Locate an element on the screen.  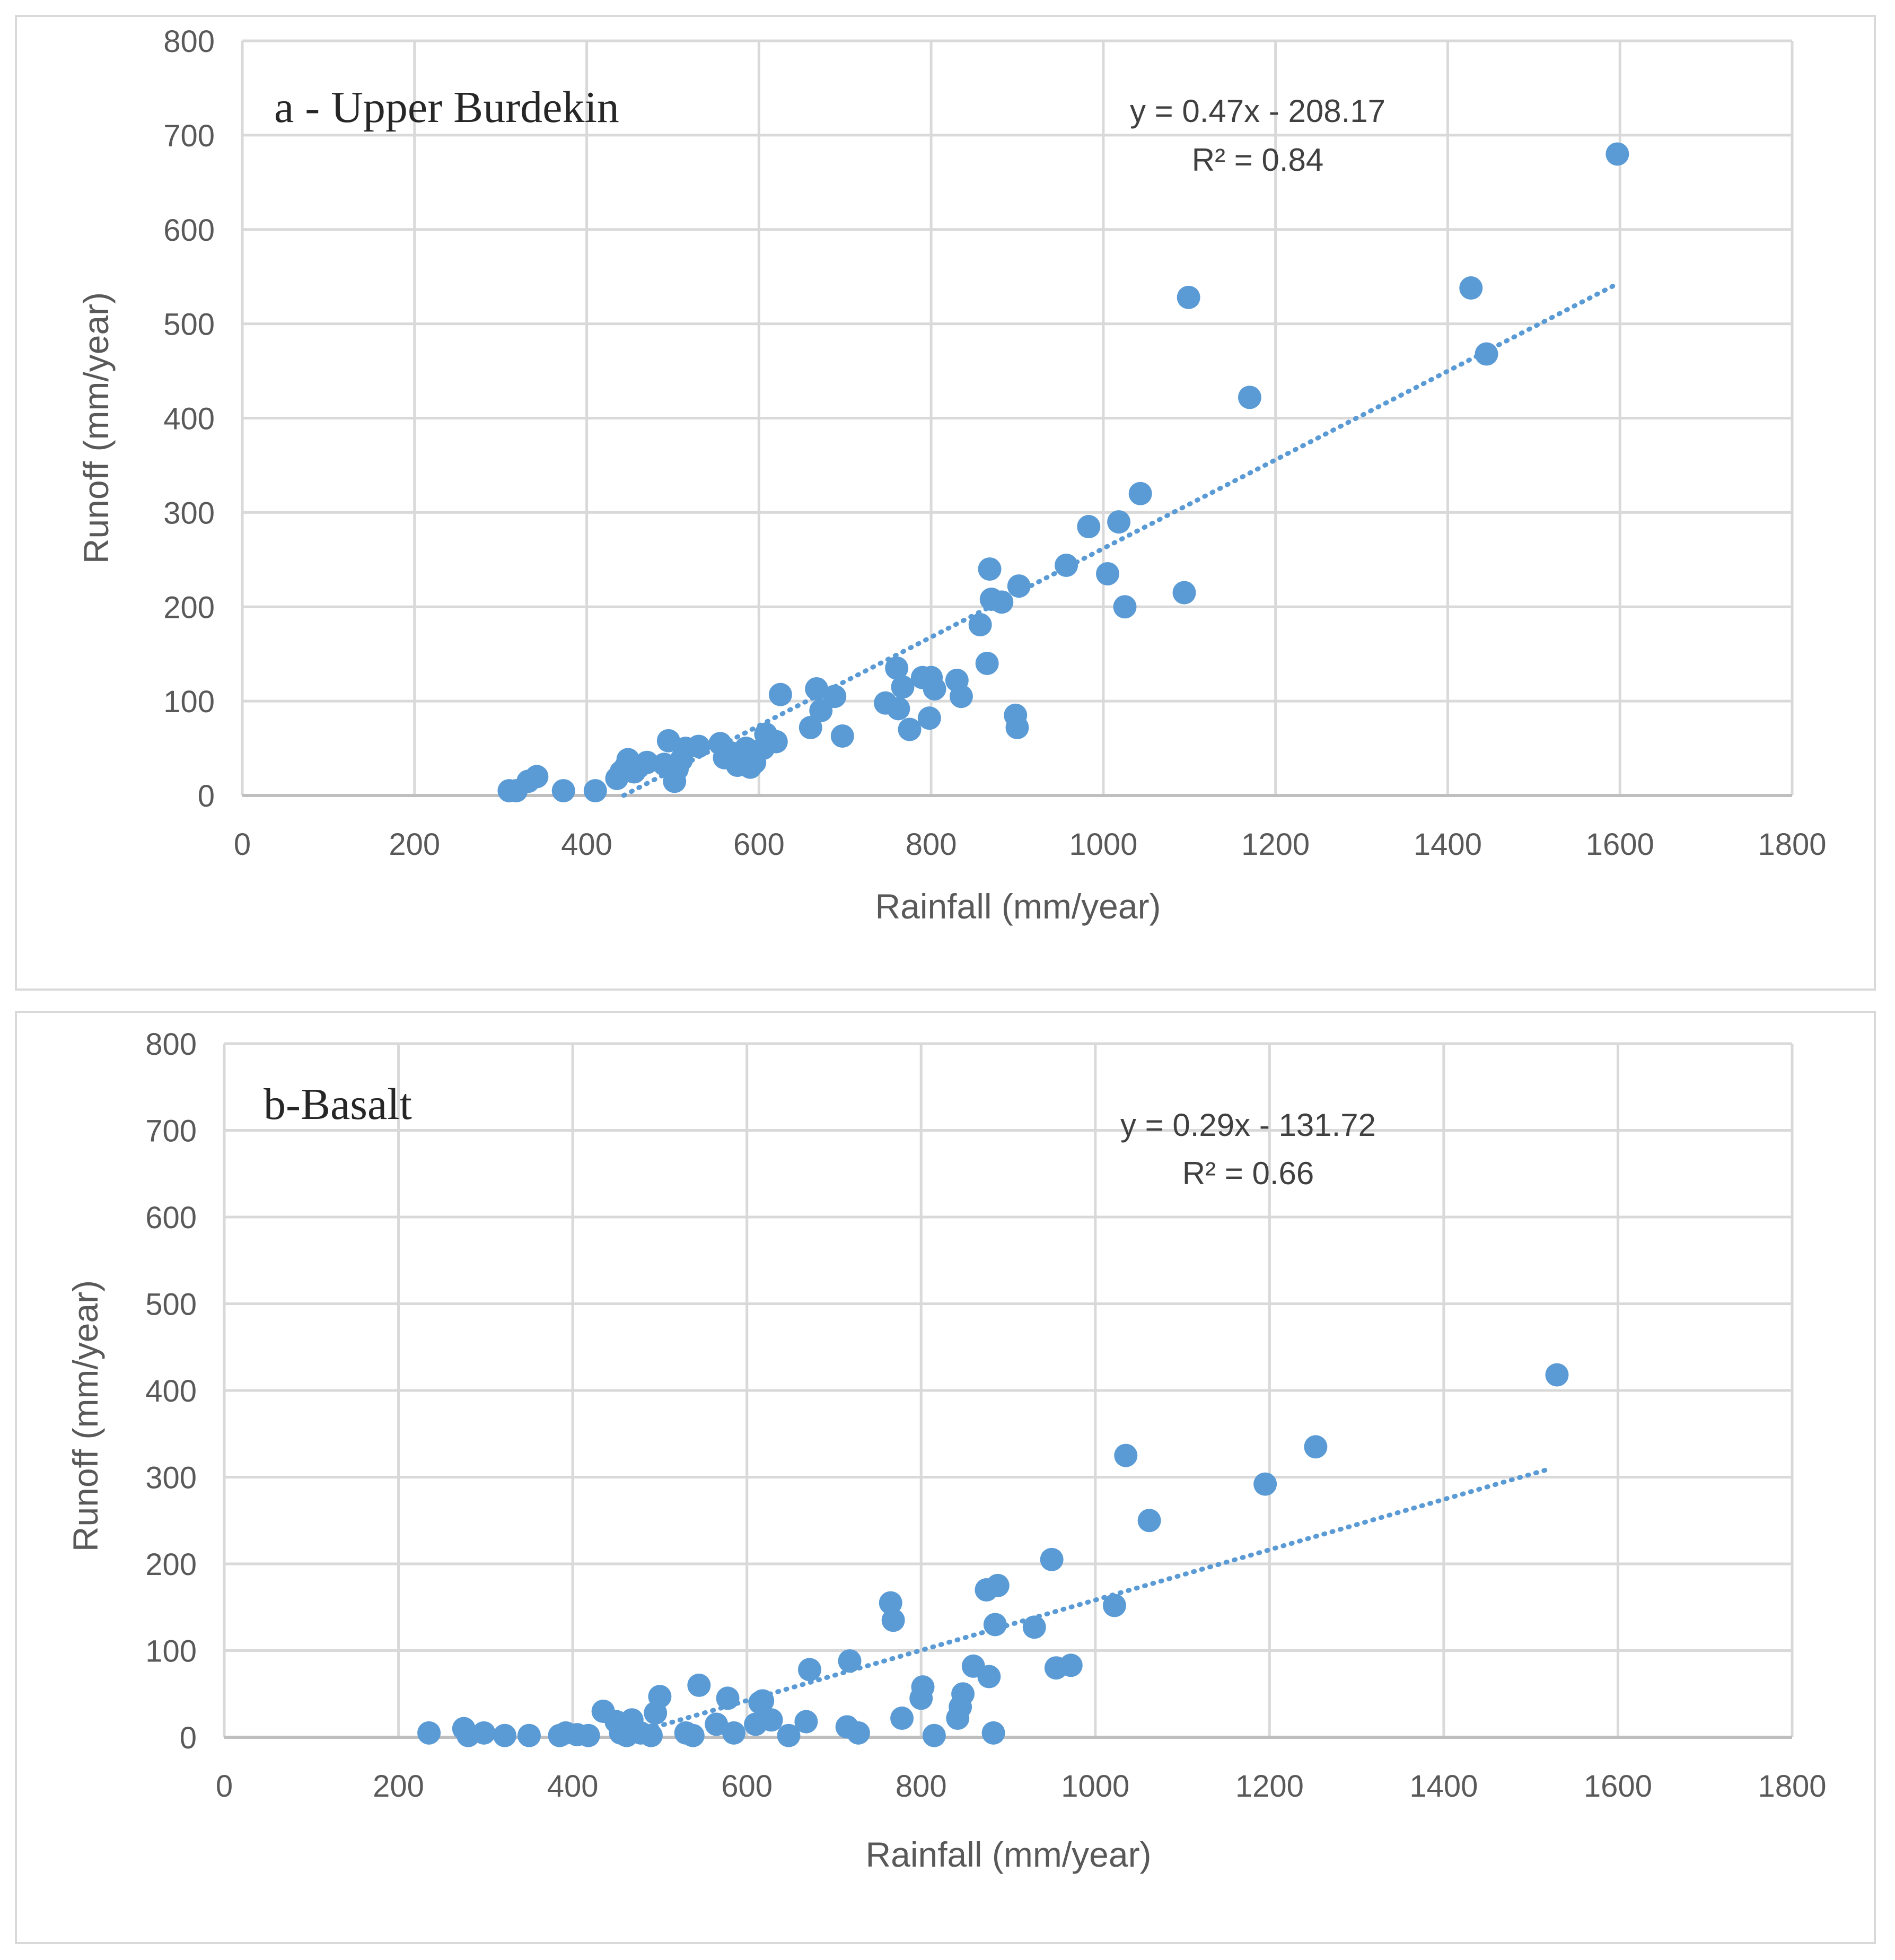
y-tick-label-b: 200 is located at coordinates (171, 1564).